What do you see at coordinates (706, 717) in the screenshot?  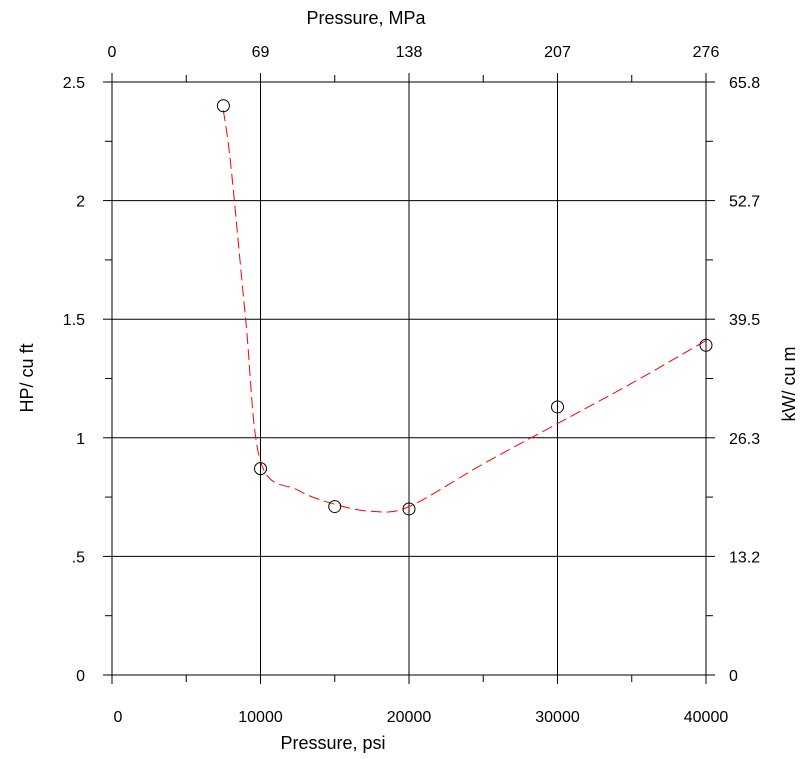 I see `x-bottom-tick-label: 40000` at bounding box center [706, 717].